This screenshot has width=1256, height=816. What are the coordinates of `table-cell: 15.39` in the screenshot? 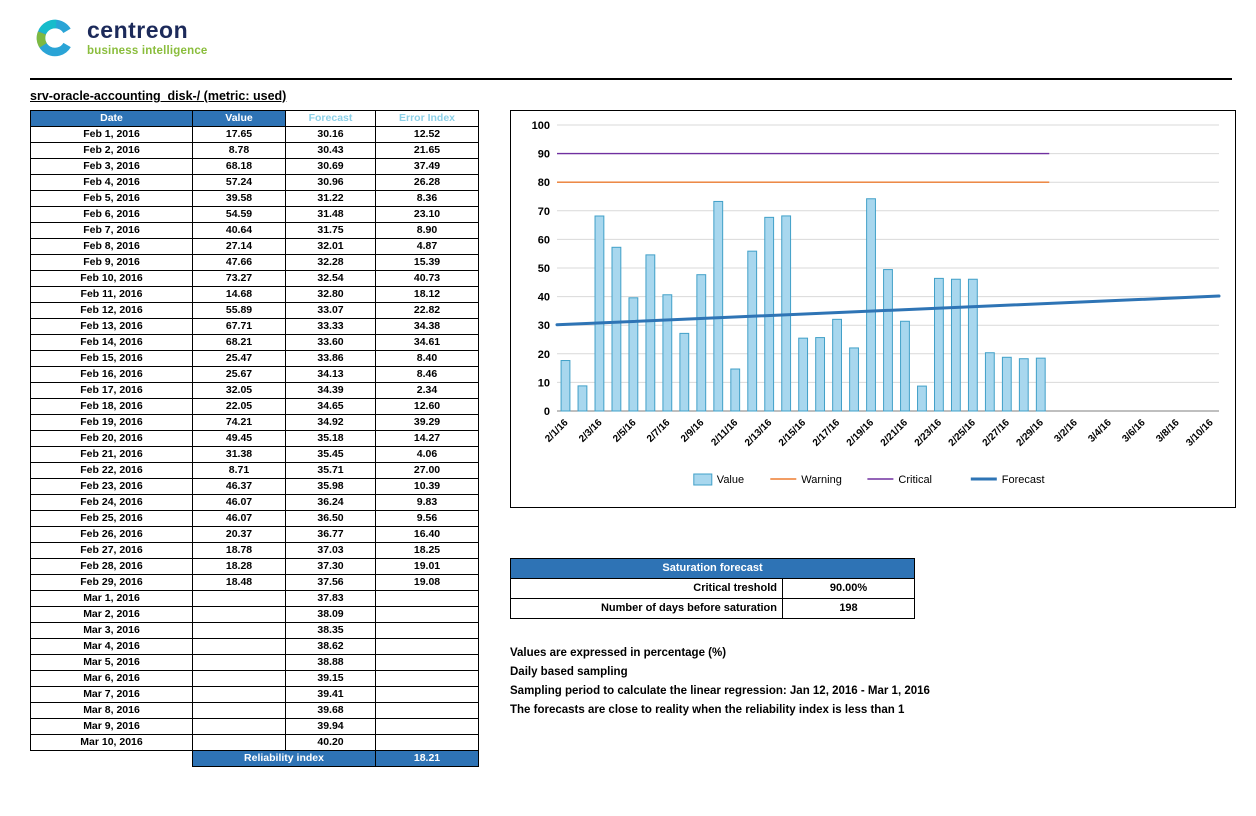 It's located at (427, 262).